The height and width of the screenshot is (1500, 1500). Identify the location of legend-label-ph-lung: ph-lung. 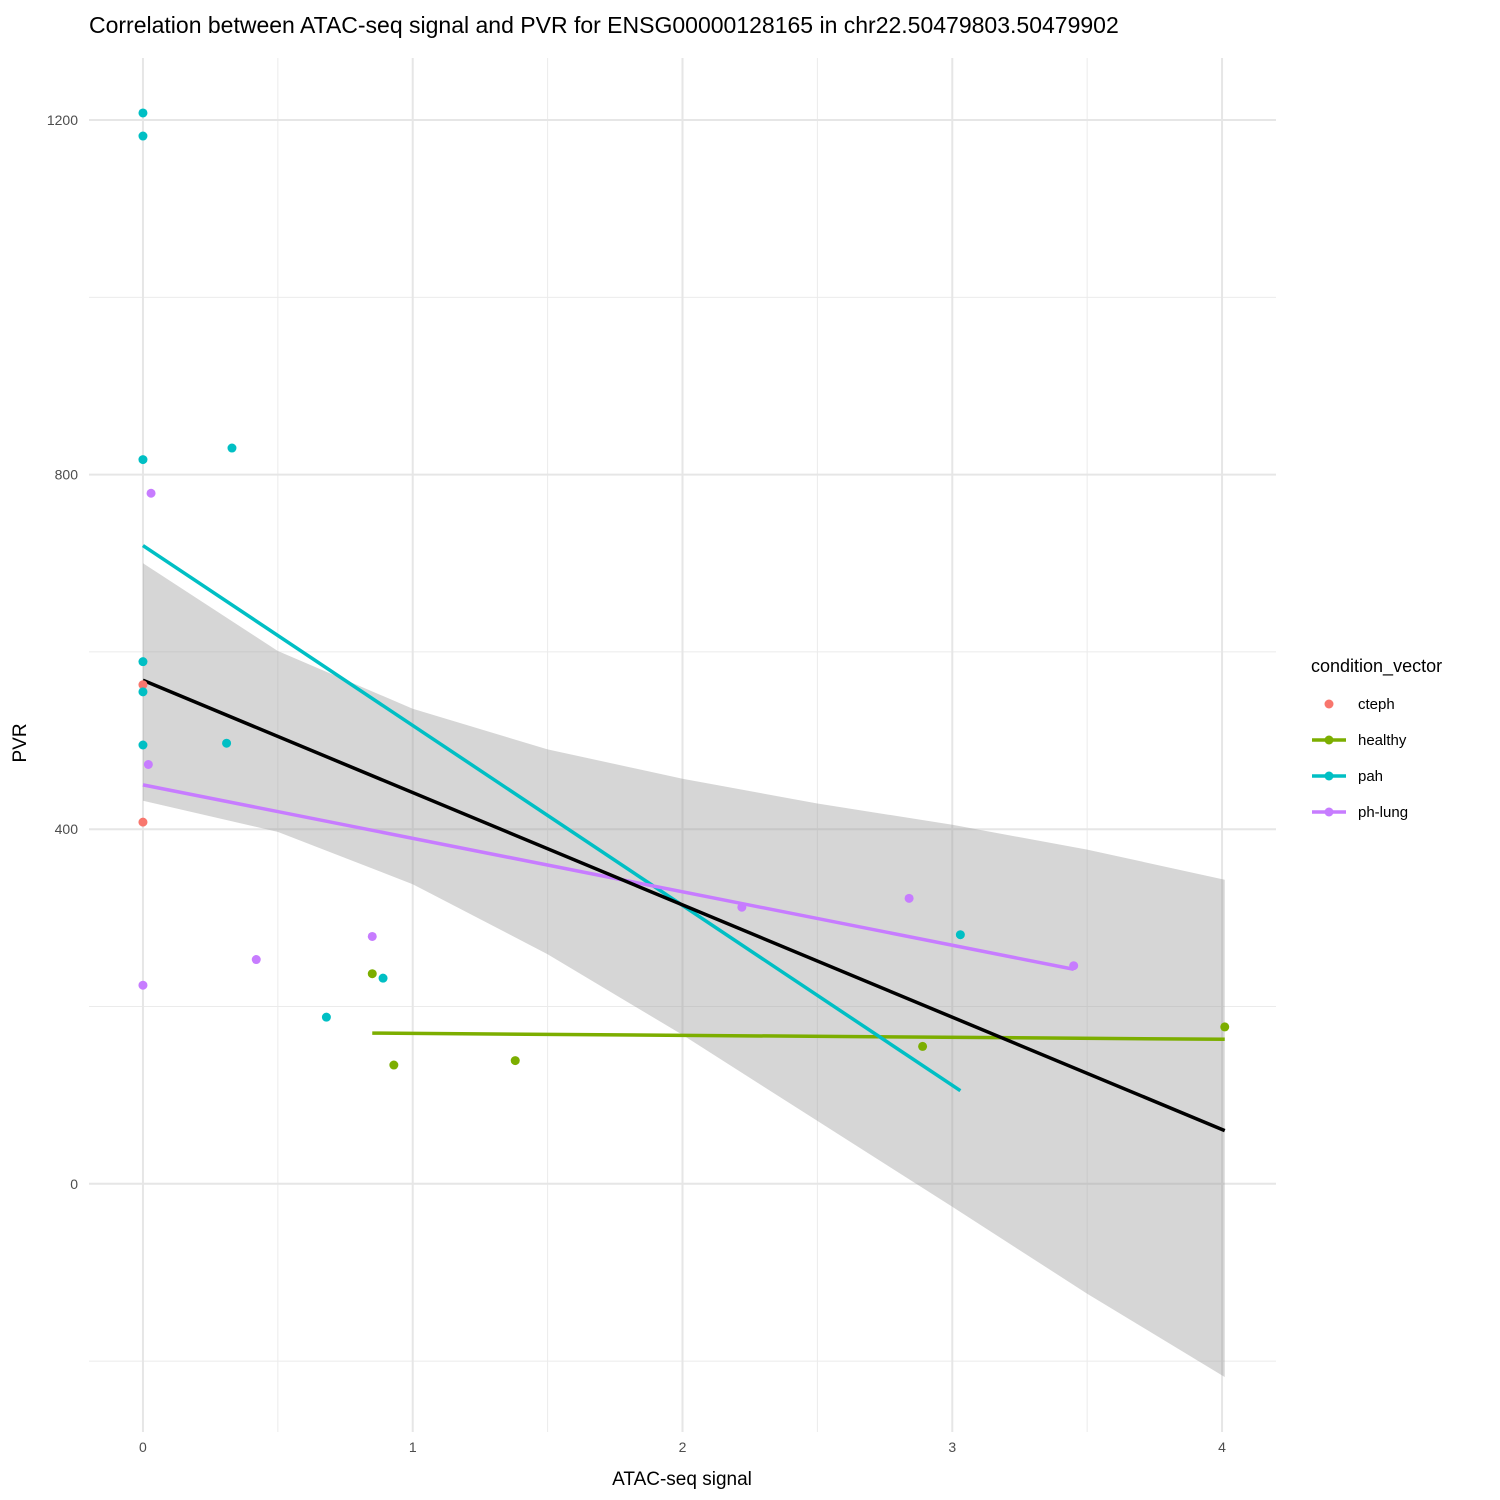
(1383, 812).